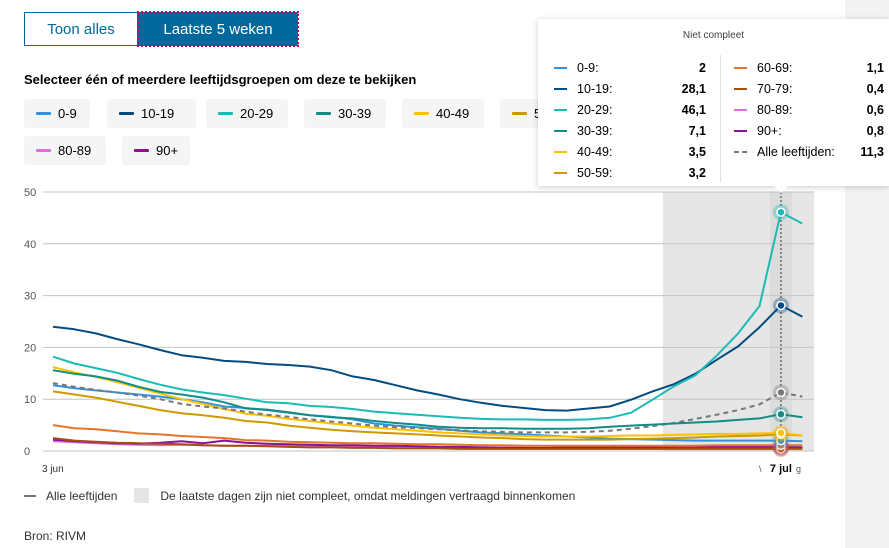  Describe the element at coordinates (630, 130) in the screenshot. I see `tooltip-row: 30-39: 7,1` at that location.